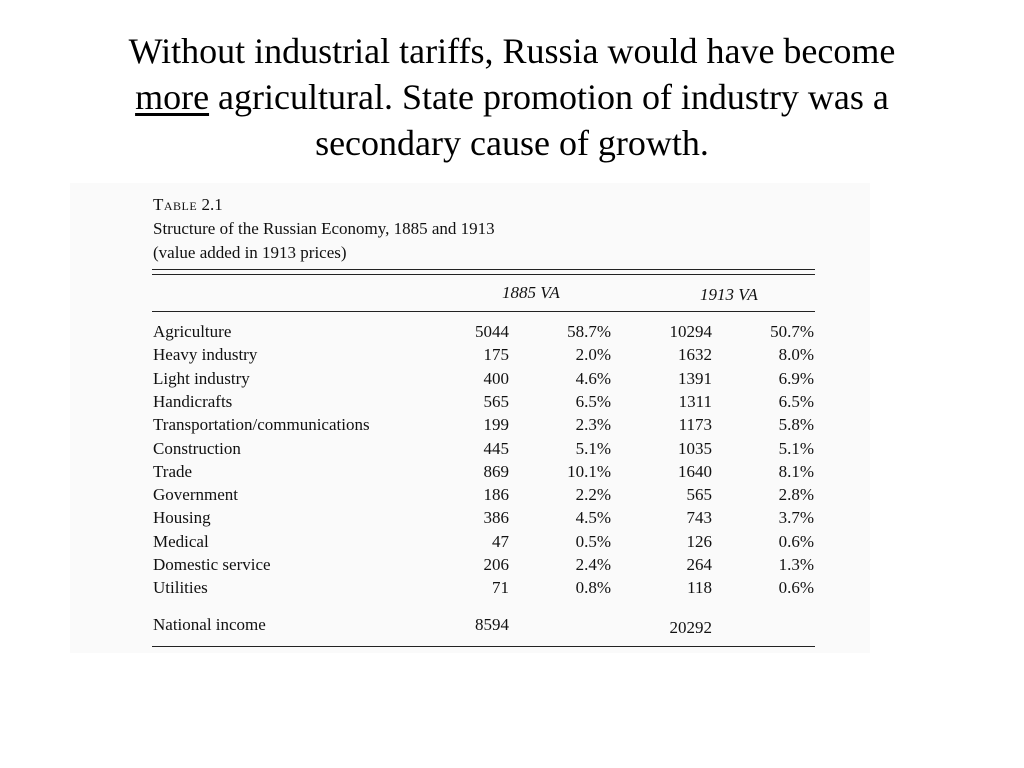 The image size is (1024, 768). What do you see at coordinates (593, 588) in the screenshot?
I see `percent-1885: 0.8%` at bounding box center [593, 588].